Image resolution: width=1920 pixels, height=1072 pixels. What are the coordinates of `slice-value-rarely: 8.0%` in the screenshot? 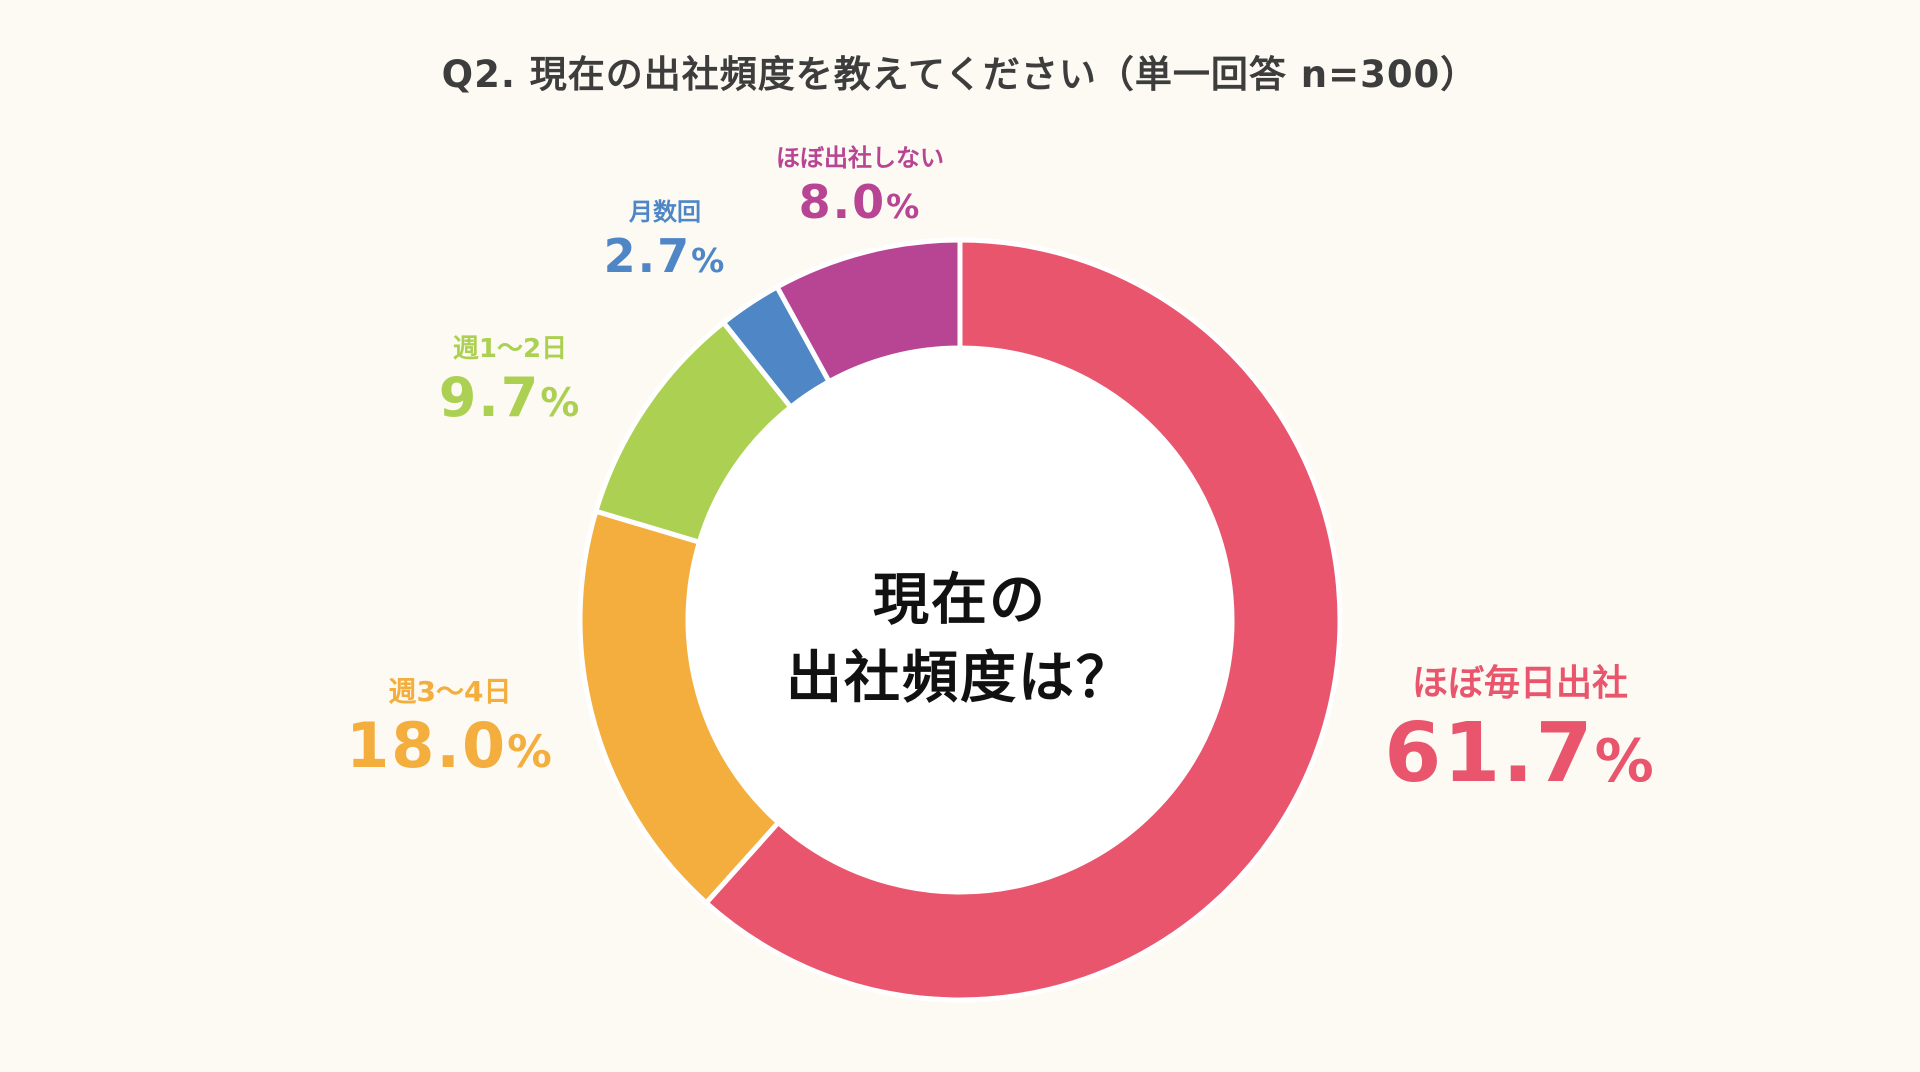 It's located at (860, 202).